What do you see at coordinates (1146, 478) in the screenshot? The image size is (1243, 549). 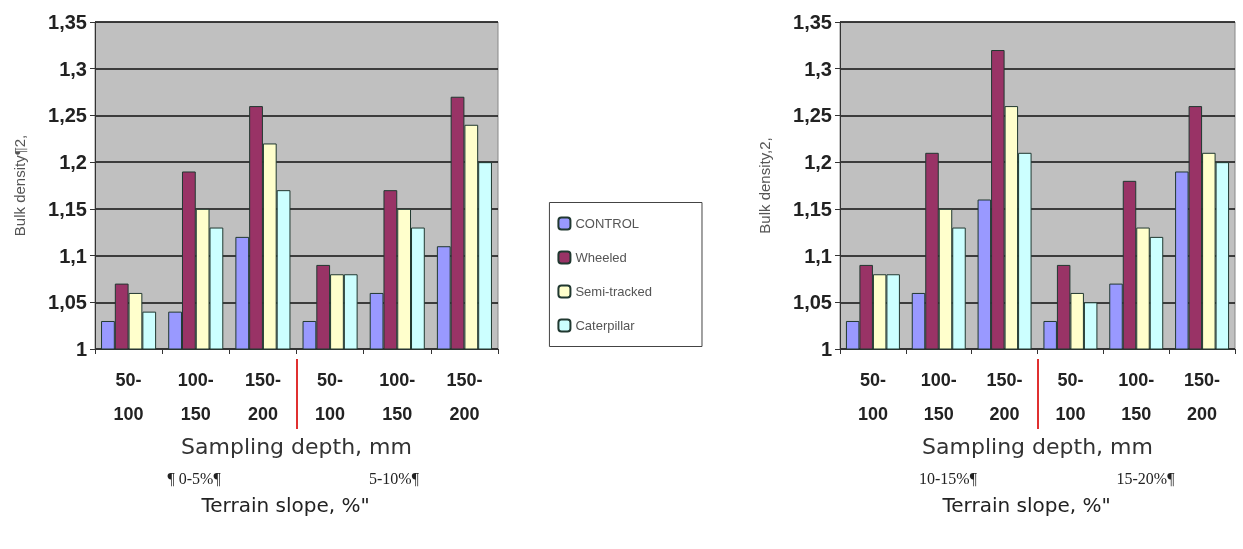 I see `text: 15-20%¶` at bounding box center [1146, 478].